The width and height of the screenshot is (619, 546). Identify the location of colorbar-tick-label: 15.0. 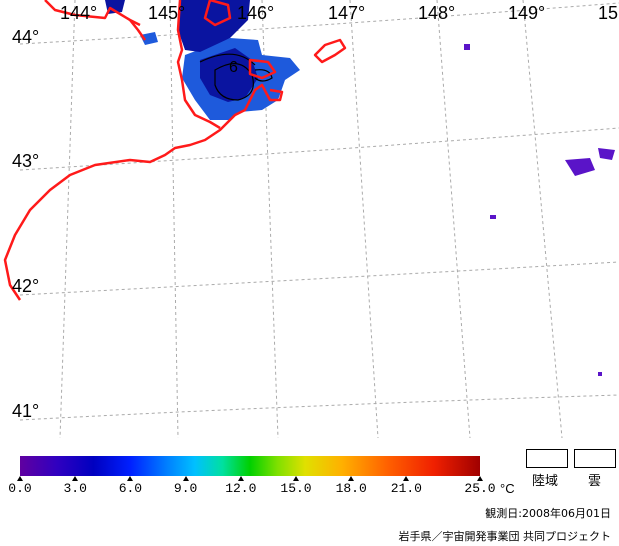
(296, 488).